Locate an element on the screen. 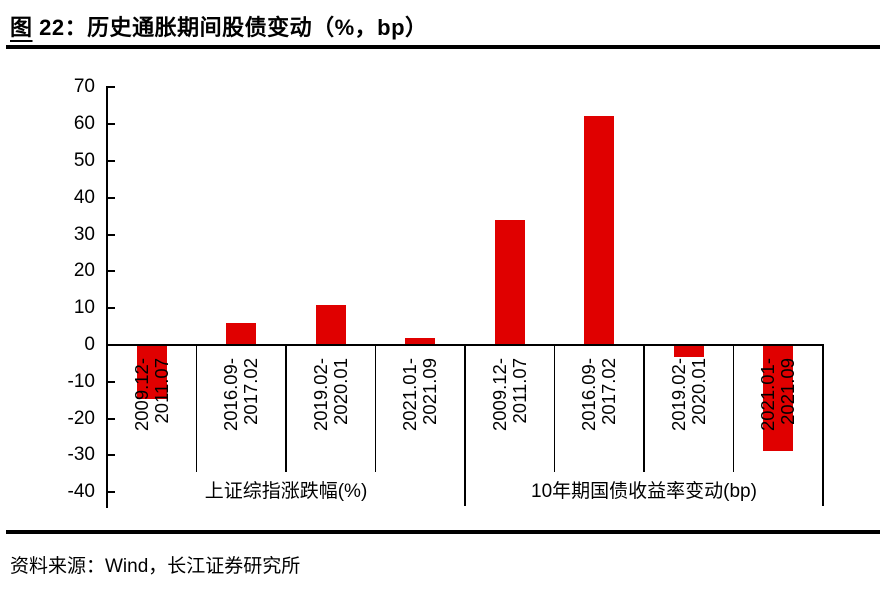 This screenshot has height=596, width=886. y-axis-tick-label: 10 is located at coordinates (84, 308).